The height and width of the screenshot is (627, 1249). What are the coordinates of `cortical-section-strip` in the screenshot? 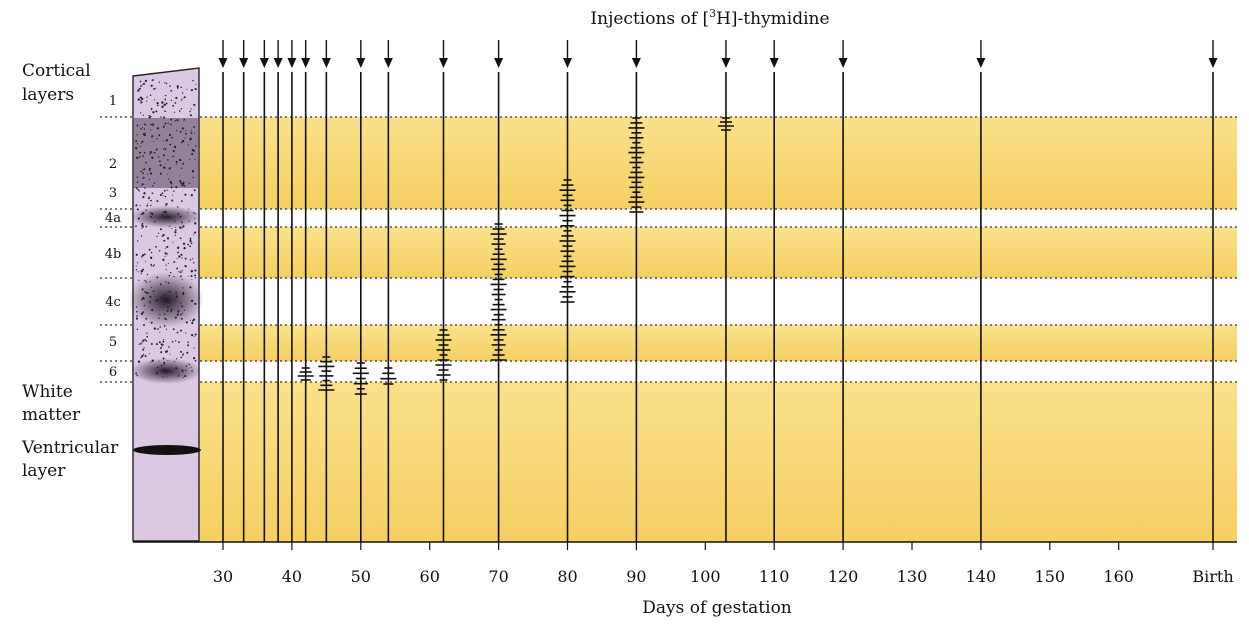 It's located at (166, 304).